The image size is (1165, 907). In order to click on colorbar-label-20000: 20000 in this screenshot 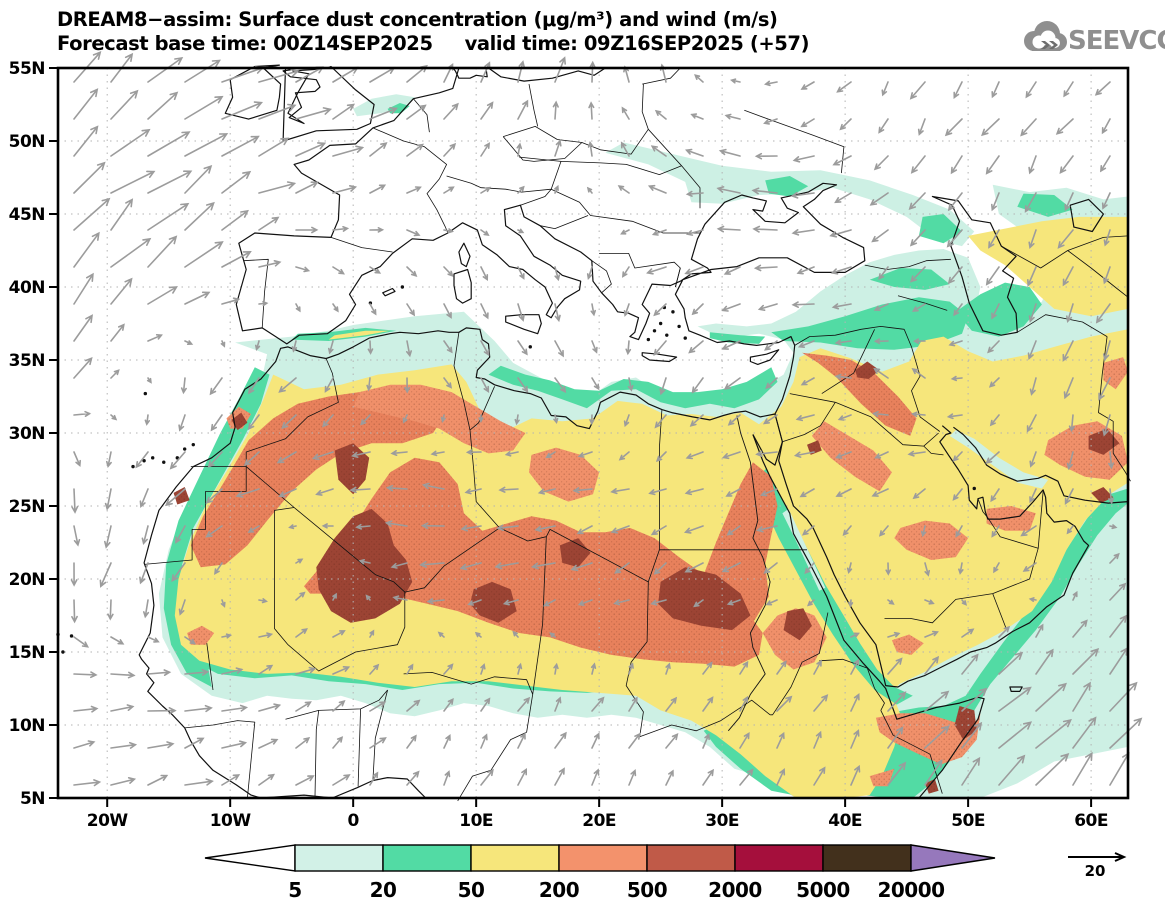, I will do `click(910, 890)`.